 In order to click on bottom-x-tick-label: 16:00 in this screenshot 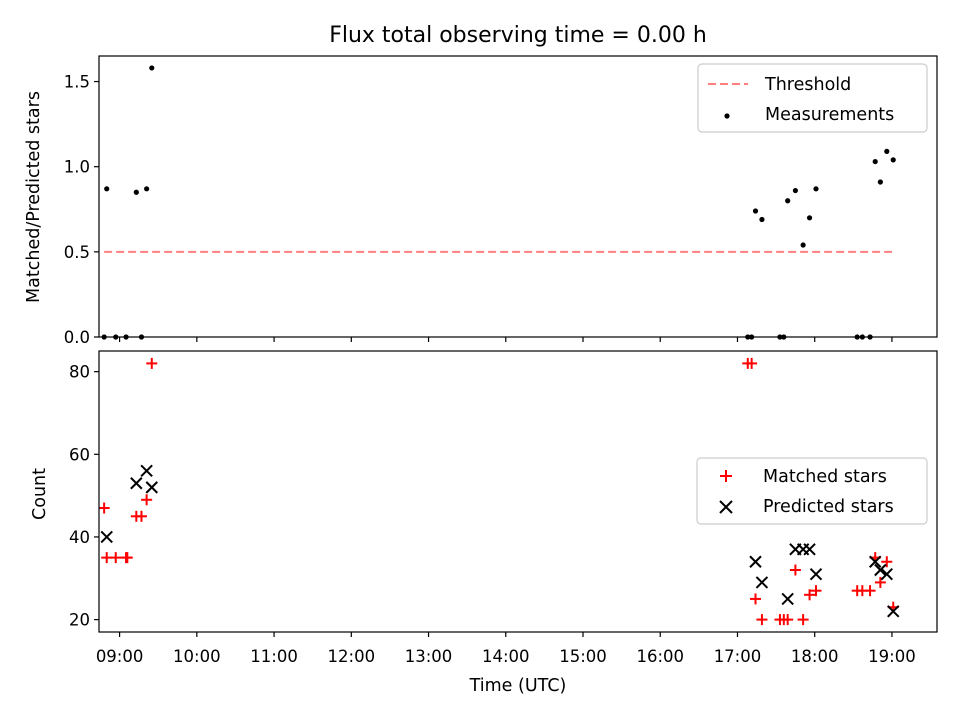, I will do `click(660, 656)`.